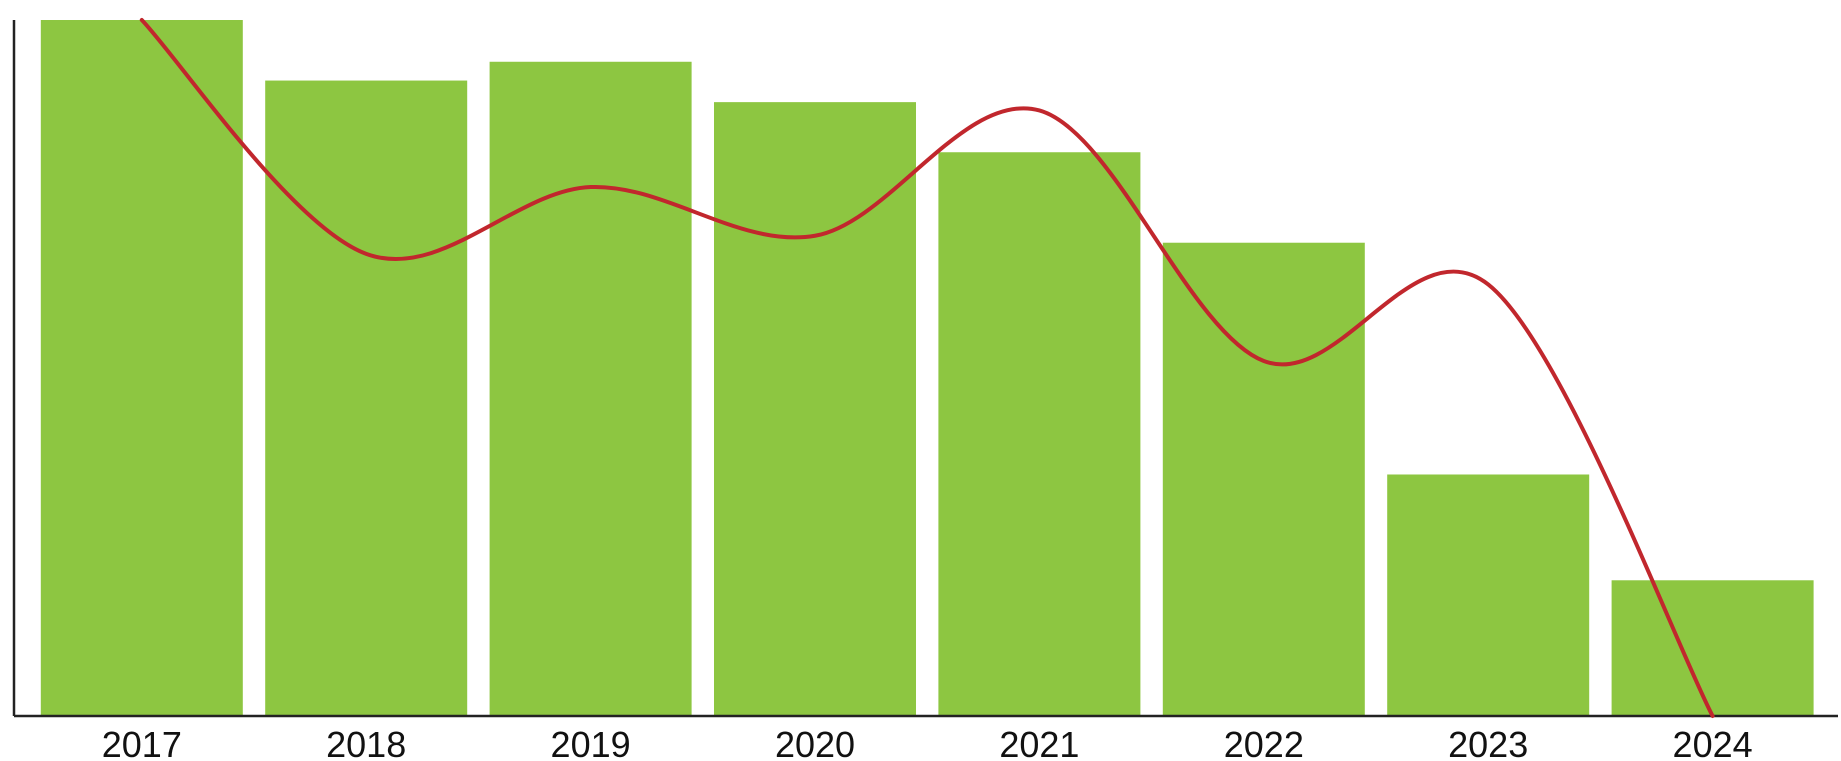 This screenshot has height=761, width=1841. What do you see at coordinates (591, 742) in the screenshot?
I see `x-tick-label-2019: 2019` at bounding box center [591, 742].